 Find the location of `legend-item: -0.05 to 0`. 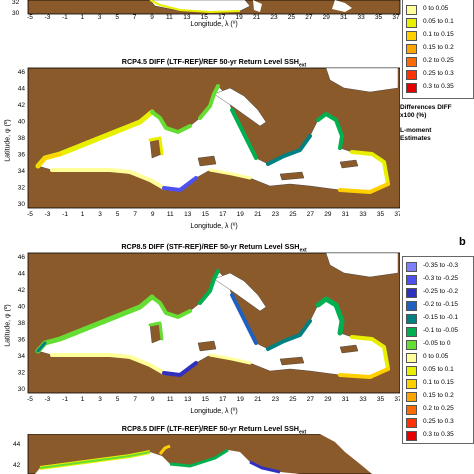

legend-item: -0.05 to 0 is located at coordinates (438, 345).